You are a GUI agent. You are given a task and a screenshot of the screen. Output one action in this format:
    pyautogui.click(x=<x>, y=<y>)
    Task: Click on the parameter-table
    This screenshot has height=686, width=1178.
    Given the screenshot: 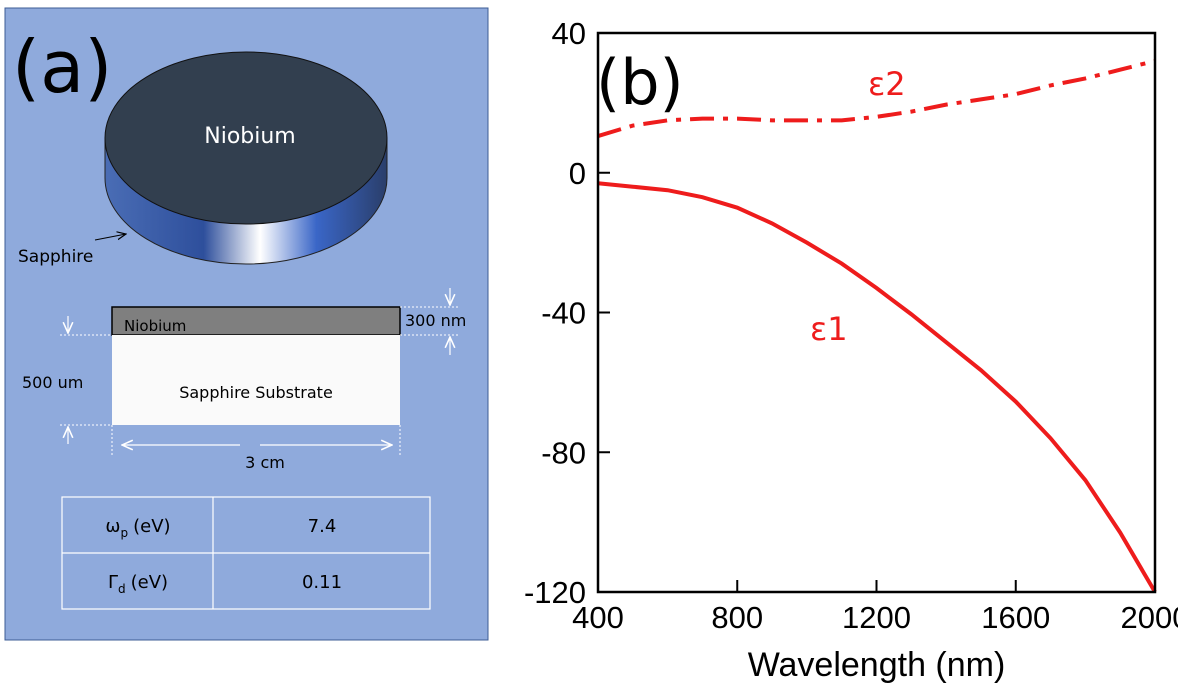 What is the action you would take?
    pyautogui.click(x=246, y=553)
    